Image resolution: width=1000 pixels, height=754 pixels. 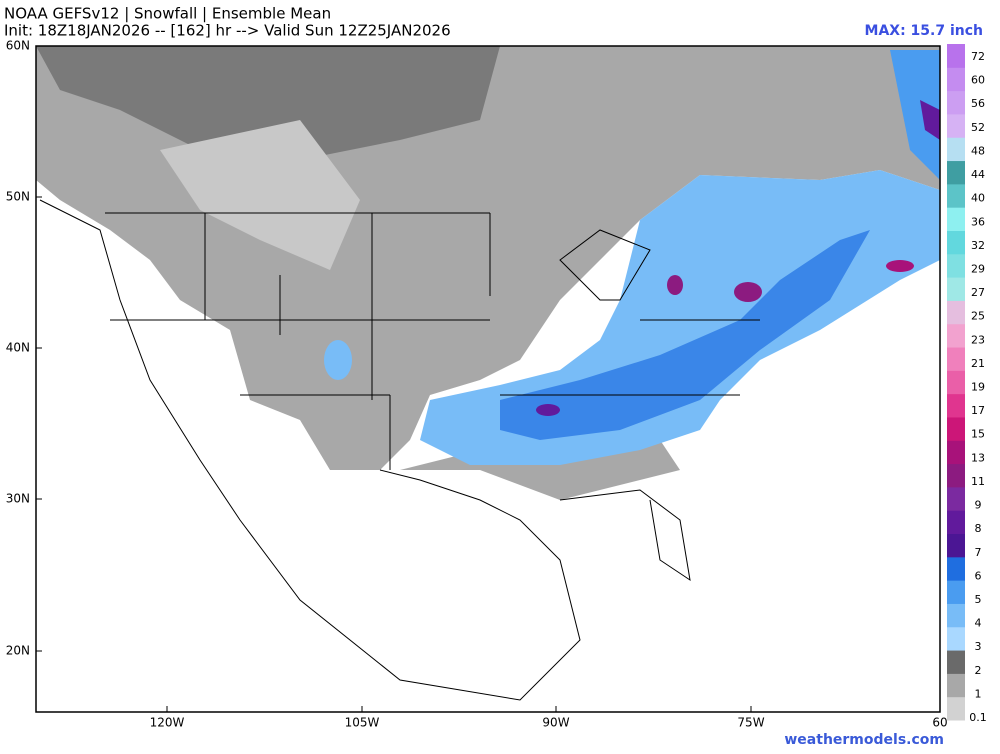 I want to click on lat-label: 30N, so click(x=18, y=499).